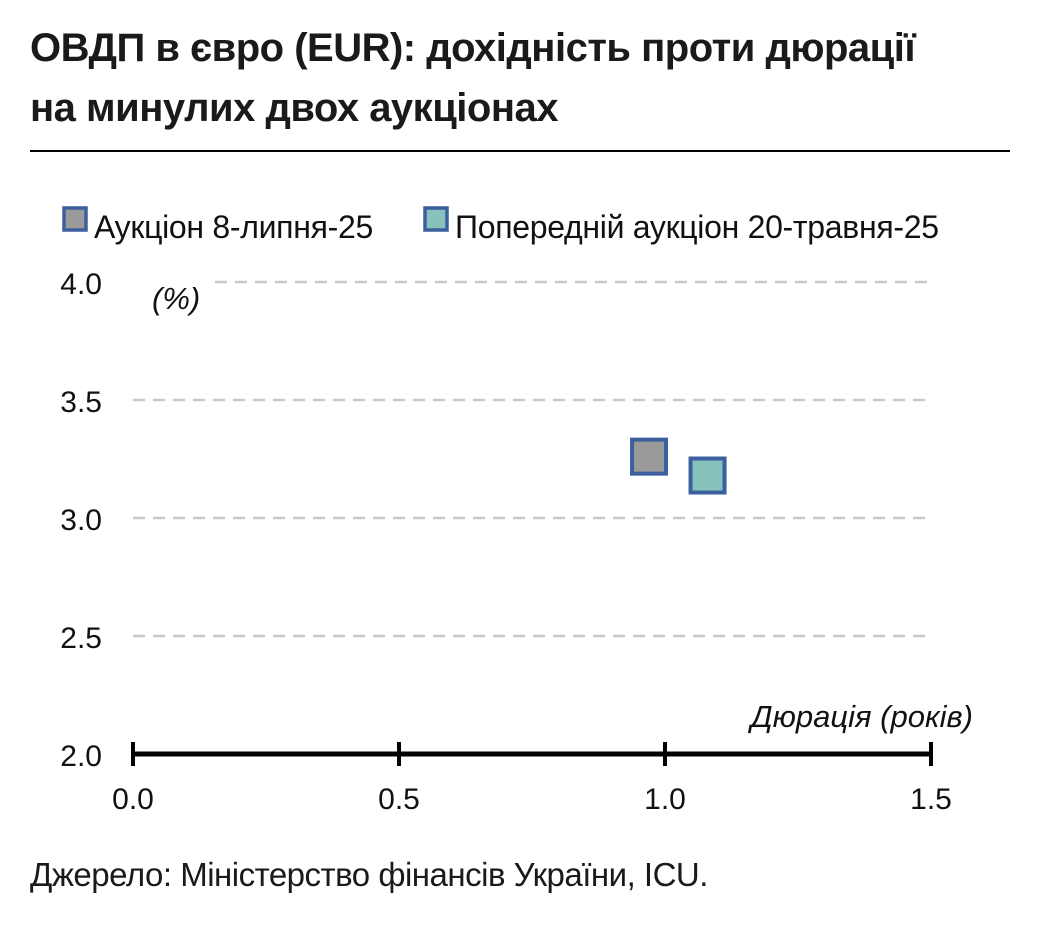  Describe the element at coordinates (81, 284) in the screenshot. I see `y-tick-label: 4.0` at that location.